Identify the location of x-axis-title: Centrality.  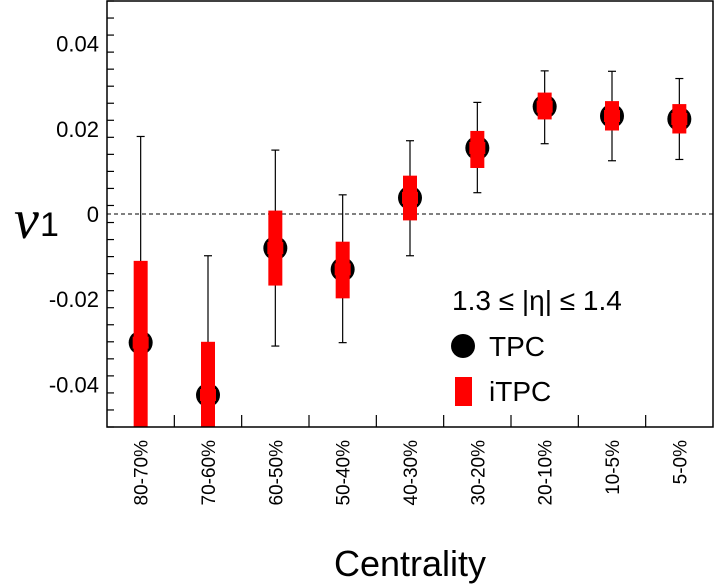
(410, 563).